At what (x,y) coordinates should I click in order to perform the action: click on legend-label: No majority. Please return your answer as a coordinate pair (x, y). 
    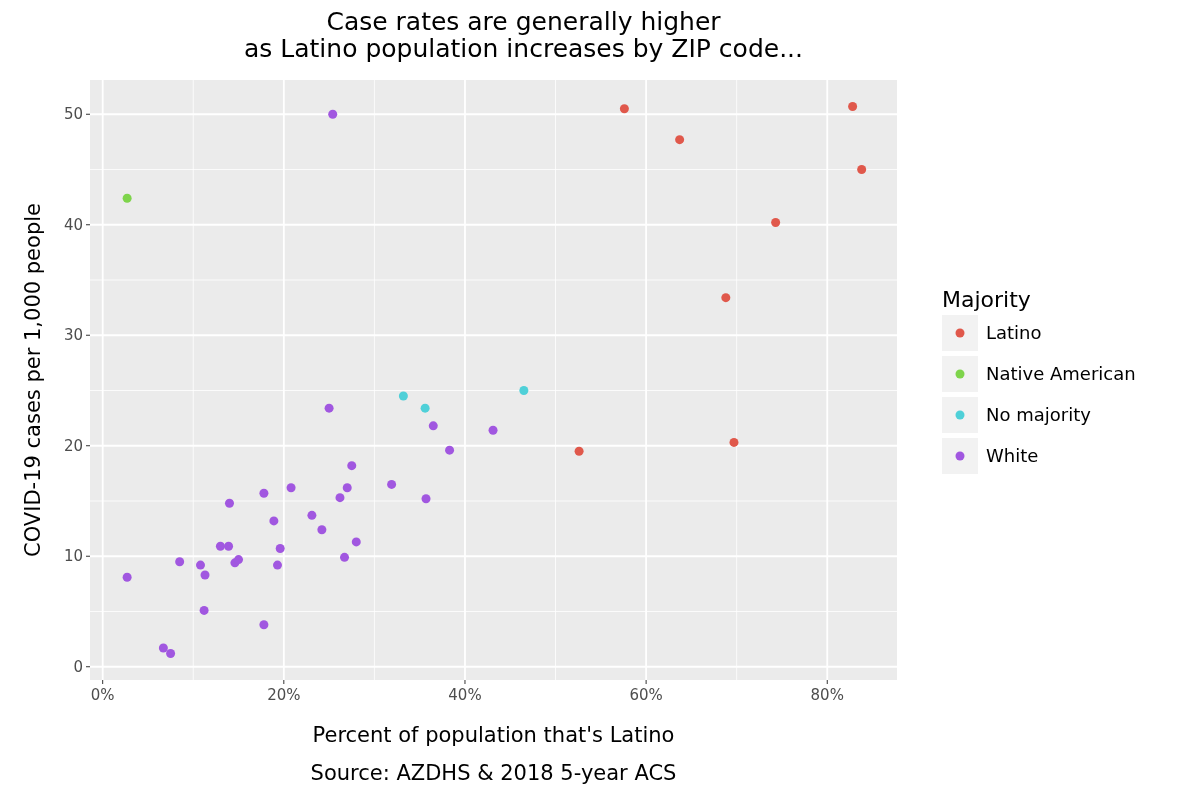
    Looking at the image, I should click on (1039, 414).